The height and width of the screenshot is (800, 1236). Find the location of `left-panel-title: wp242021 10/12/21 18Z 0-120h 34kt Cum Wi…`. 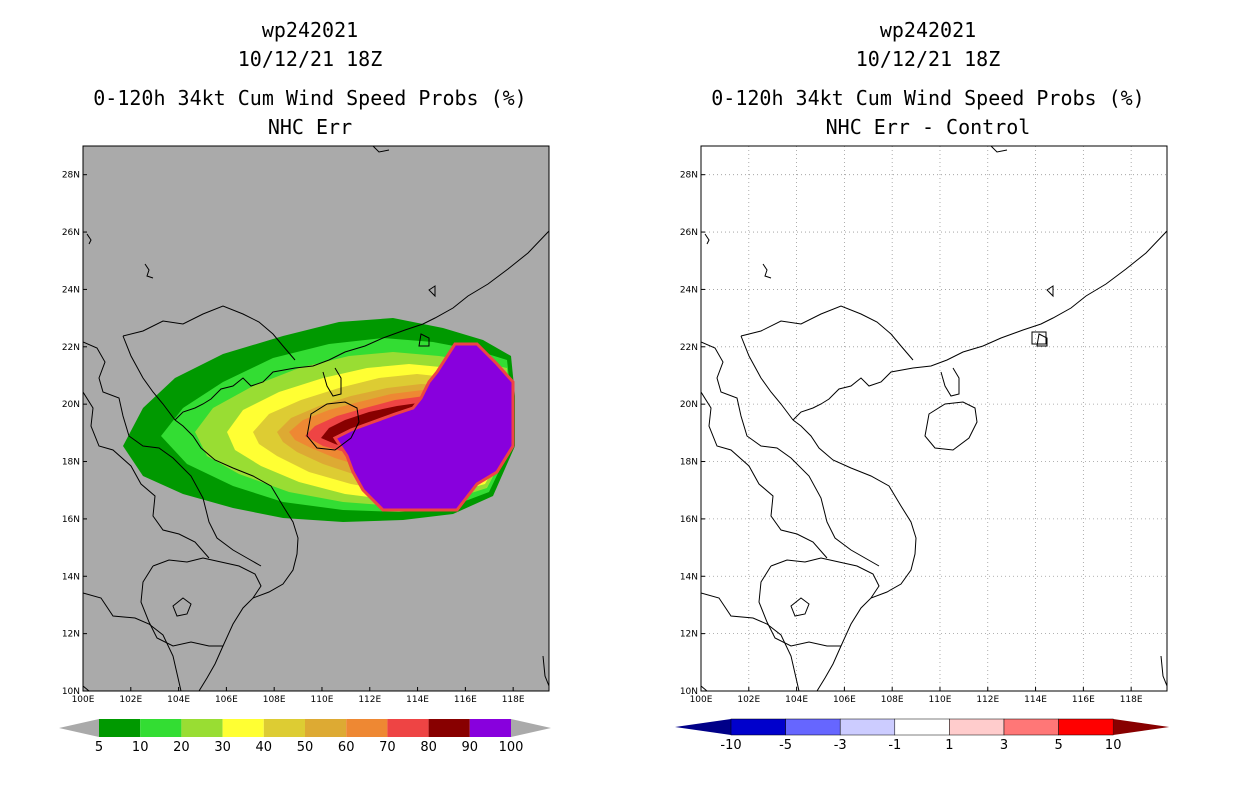

left-panel-title: wp242021 10/12/21 18Z 0-120h 34kt Cum Wi… is located at coordinates (310, 79).